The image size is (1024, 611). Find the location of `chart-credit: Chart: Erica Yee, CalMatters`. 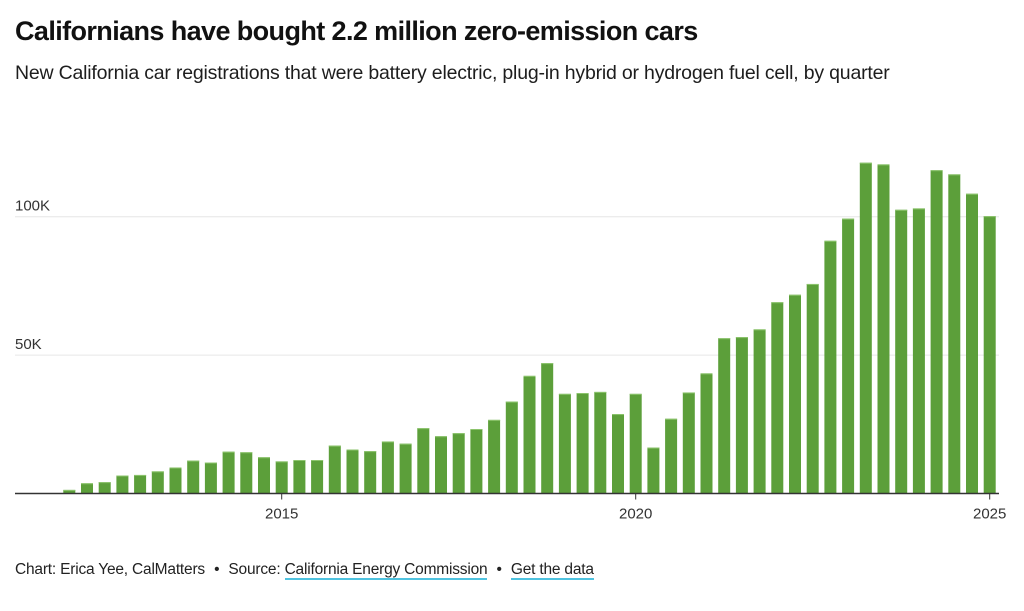

chart-credit: Chart: Erica Yee, CalMatters is located at coordinates (110, 569).